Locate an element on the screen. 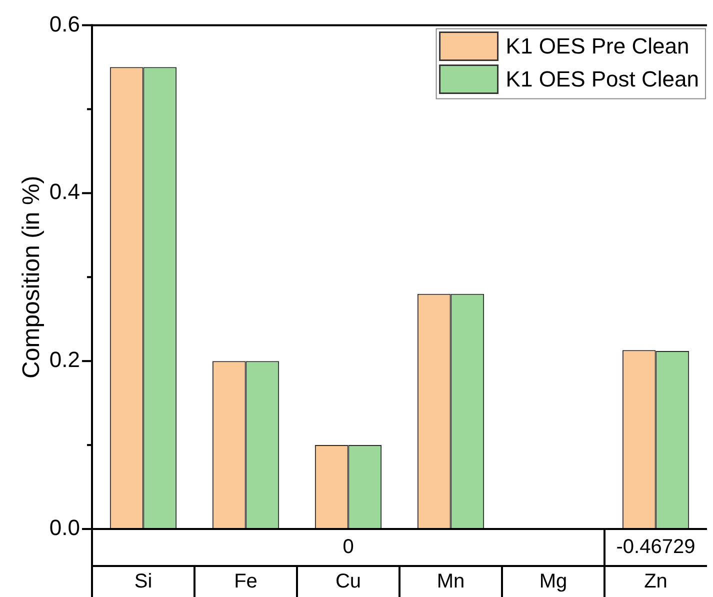 This screenshot has height=597, width=713. x-tick-label: Fe is located at coordinates (246, 581).